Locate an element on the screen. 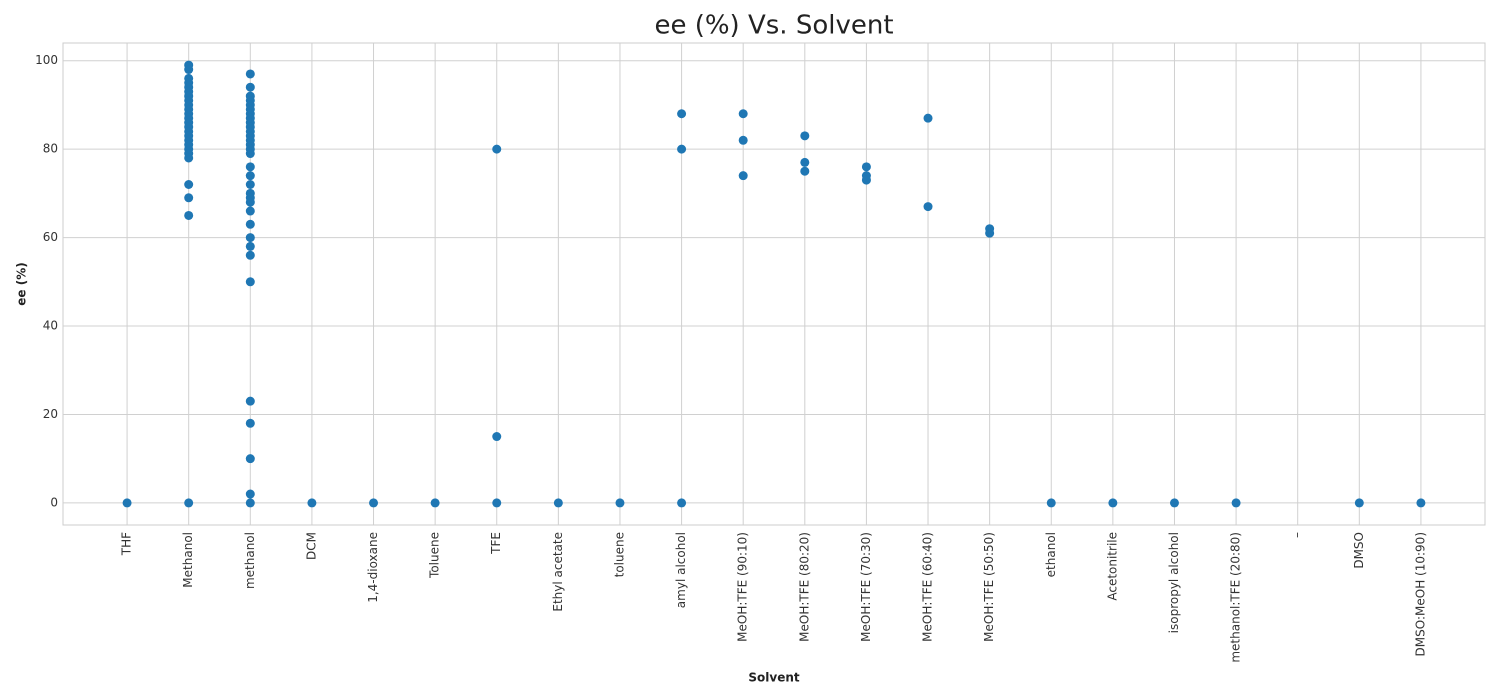 This screenshot has height=700, width=1500. x-tick-label: Ethyl acetate is located at coordinates (558, 572).